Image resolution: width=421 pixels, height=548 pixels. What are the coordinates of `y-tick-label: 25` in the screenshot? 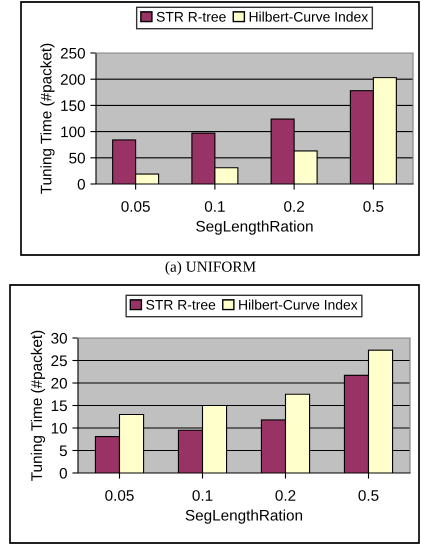 It's located at (59, 360).